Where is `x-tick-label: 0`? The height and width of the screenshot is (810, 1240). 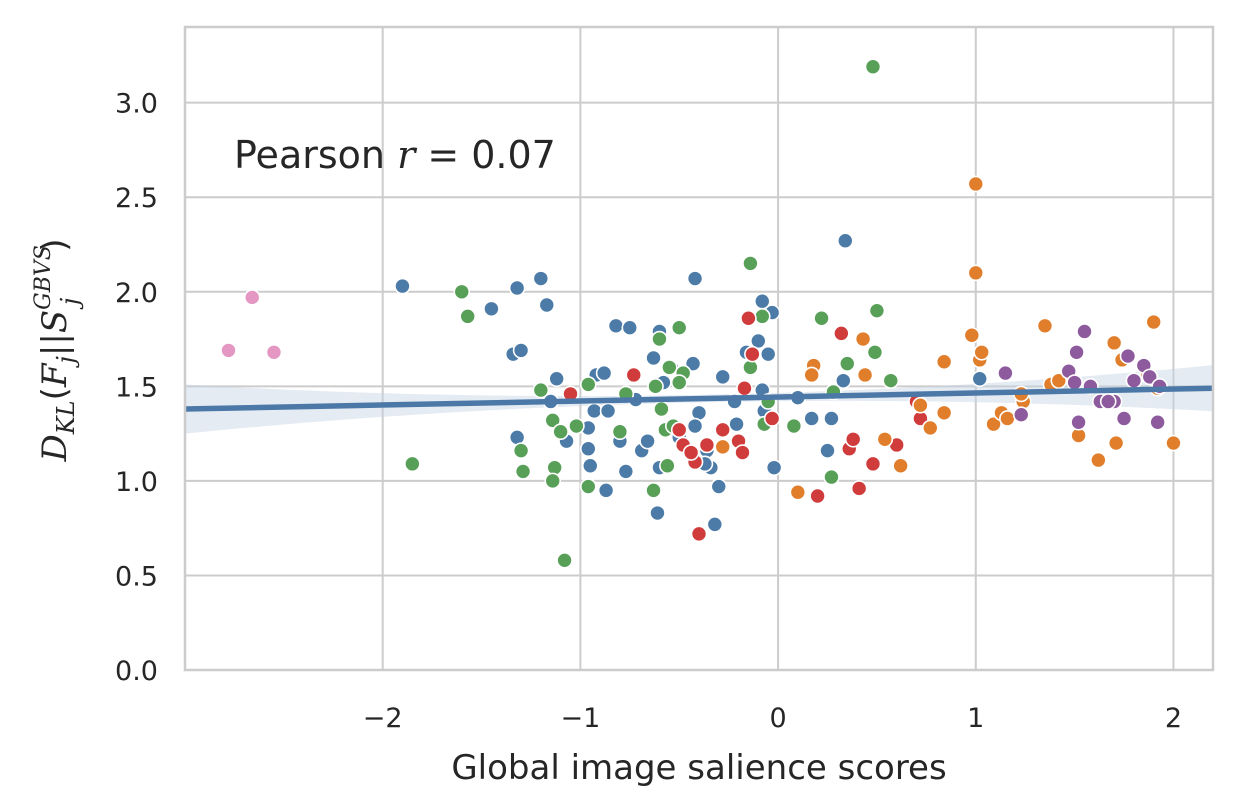 x-tick-label: 0 is located at coordinates (777, 718).